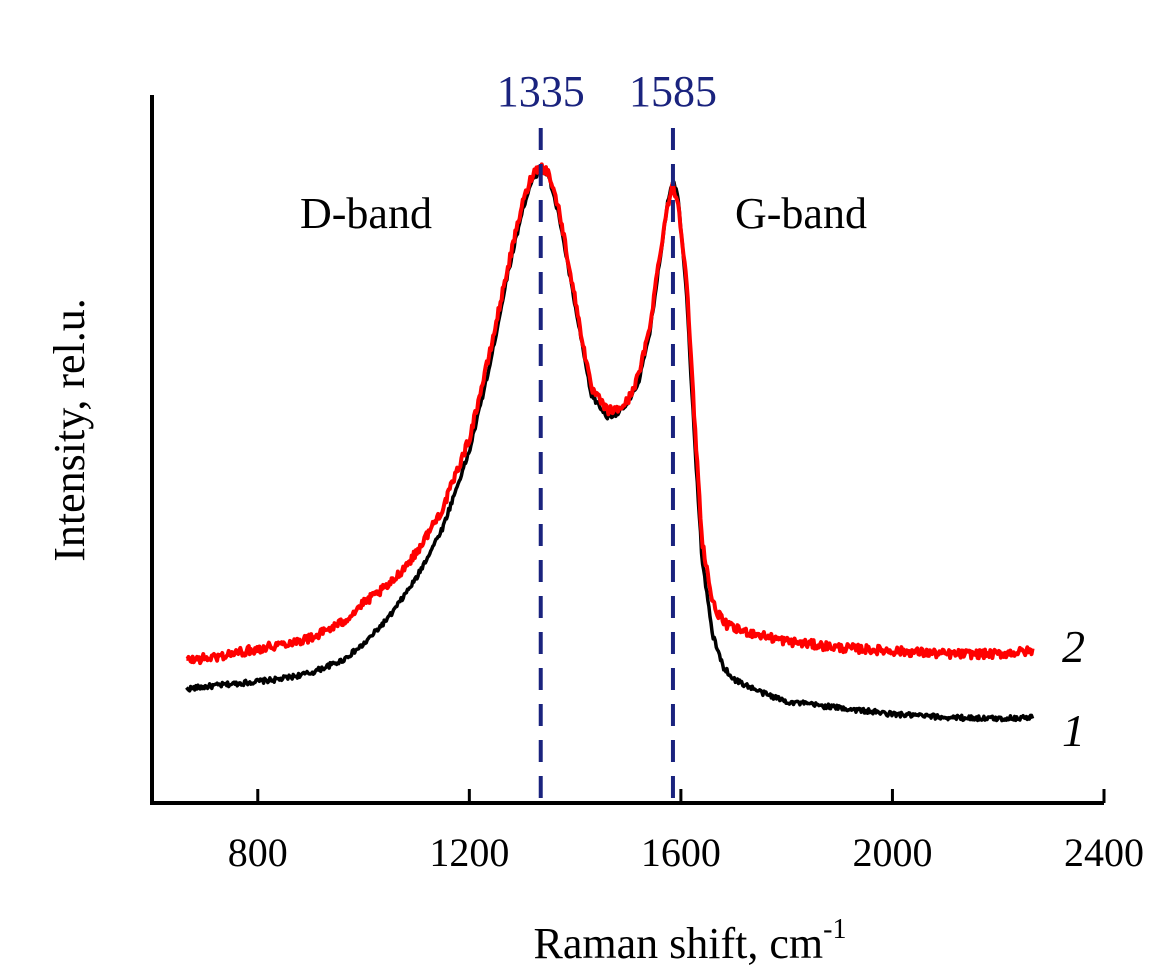  Describe the element at coordinates (1073, 730) in the screenshot. I see `series-1-label: 1` at that location.